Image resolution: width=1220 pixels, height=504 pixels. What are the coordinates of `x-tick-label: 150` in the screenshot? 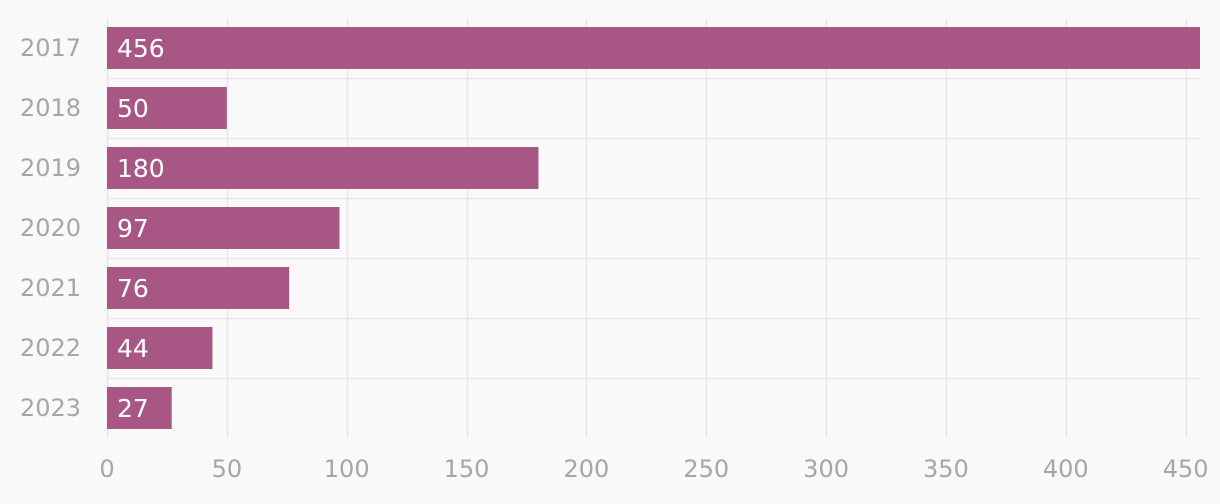 It's located at (467, 469).